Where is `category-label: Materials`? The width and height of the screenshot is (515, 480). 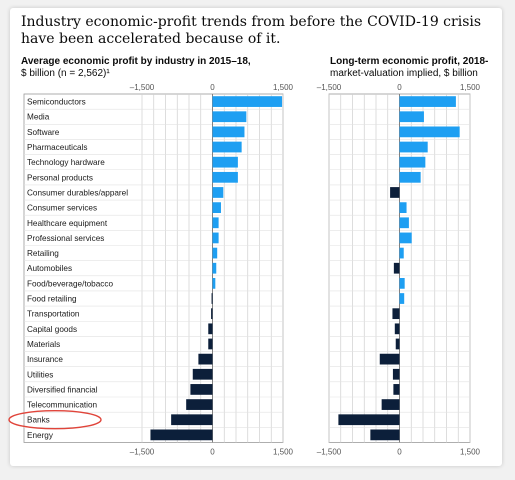 category-label: Materials is located at coordinates (43, 344).